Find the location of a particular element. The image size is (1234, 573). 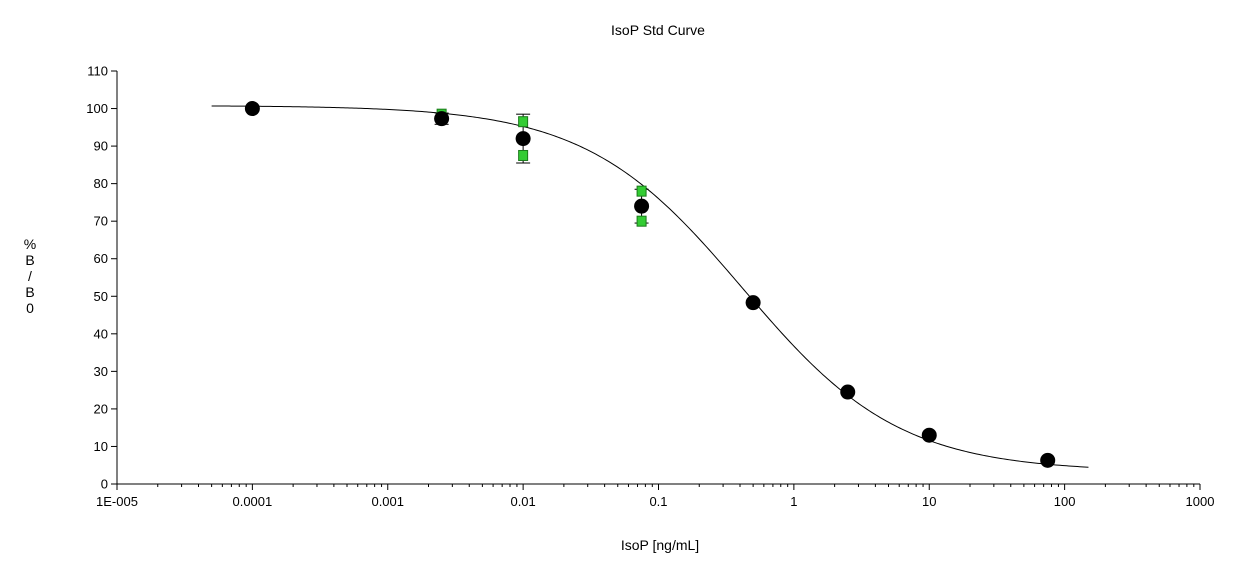

y-axis-label-char: 0 is located at coordinates (30, 308).